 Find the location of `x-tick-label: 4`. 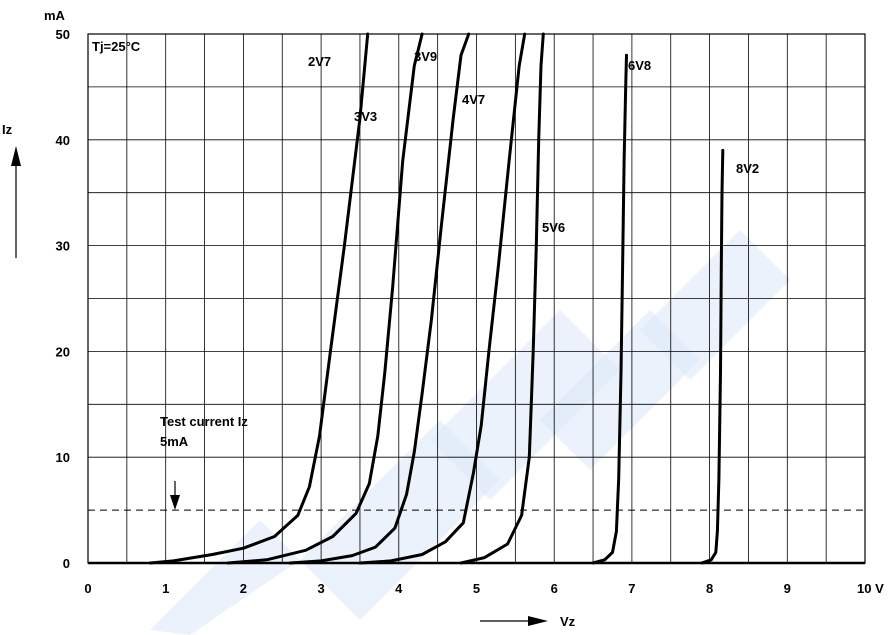

x-tick-label: 4 is located at coordinates (399, 588).